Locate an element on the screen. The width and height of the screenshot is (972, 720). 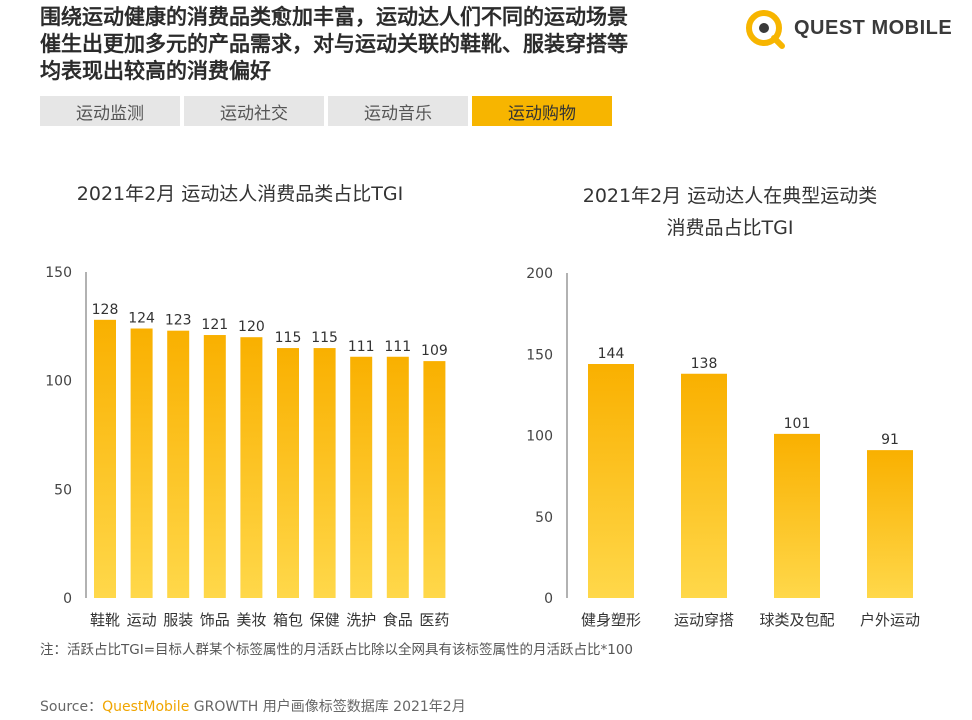
right-chart-title-line-2: 消费品占比TGI is located at coordinates (730, 228).